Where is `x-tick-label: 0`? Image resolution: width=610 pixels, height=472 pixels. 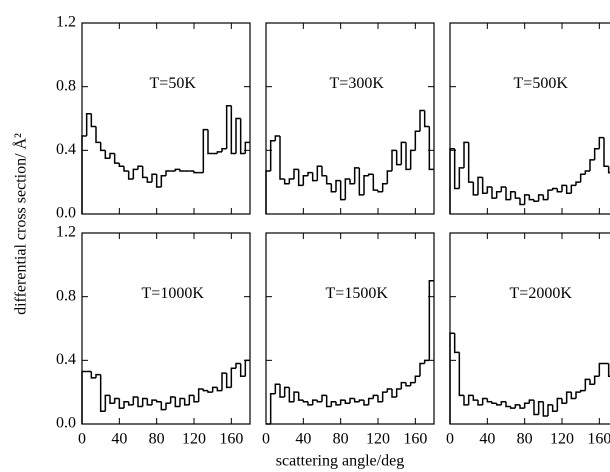
x-tick-label: 0 is located at coordinates (266, 439).